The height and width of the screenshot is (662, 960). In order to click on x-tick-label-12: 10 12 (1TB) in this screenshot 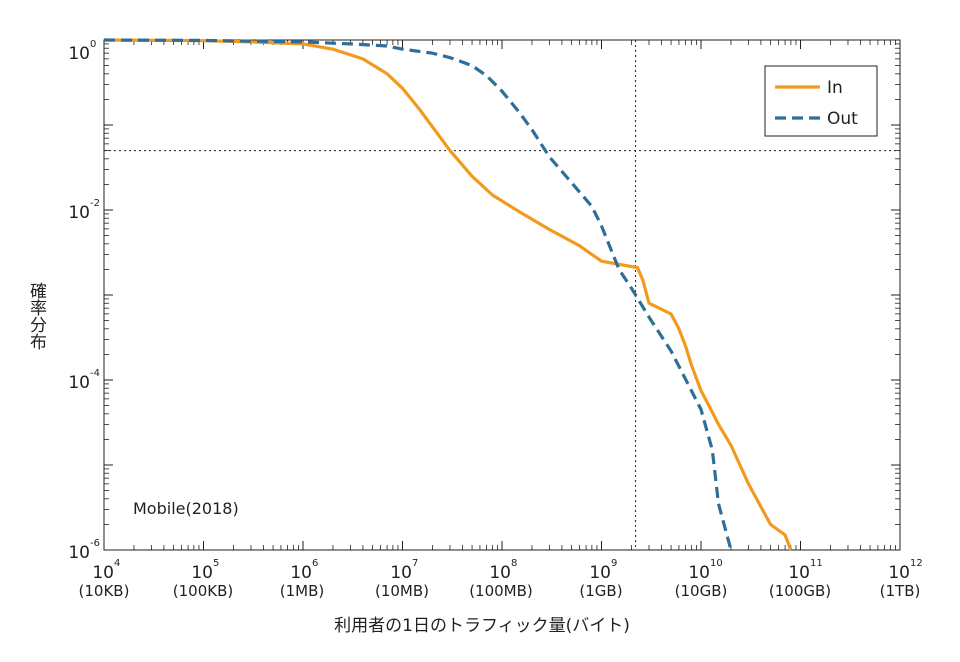, I will do `click(901, 579)`.